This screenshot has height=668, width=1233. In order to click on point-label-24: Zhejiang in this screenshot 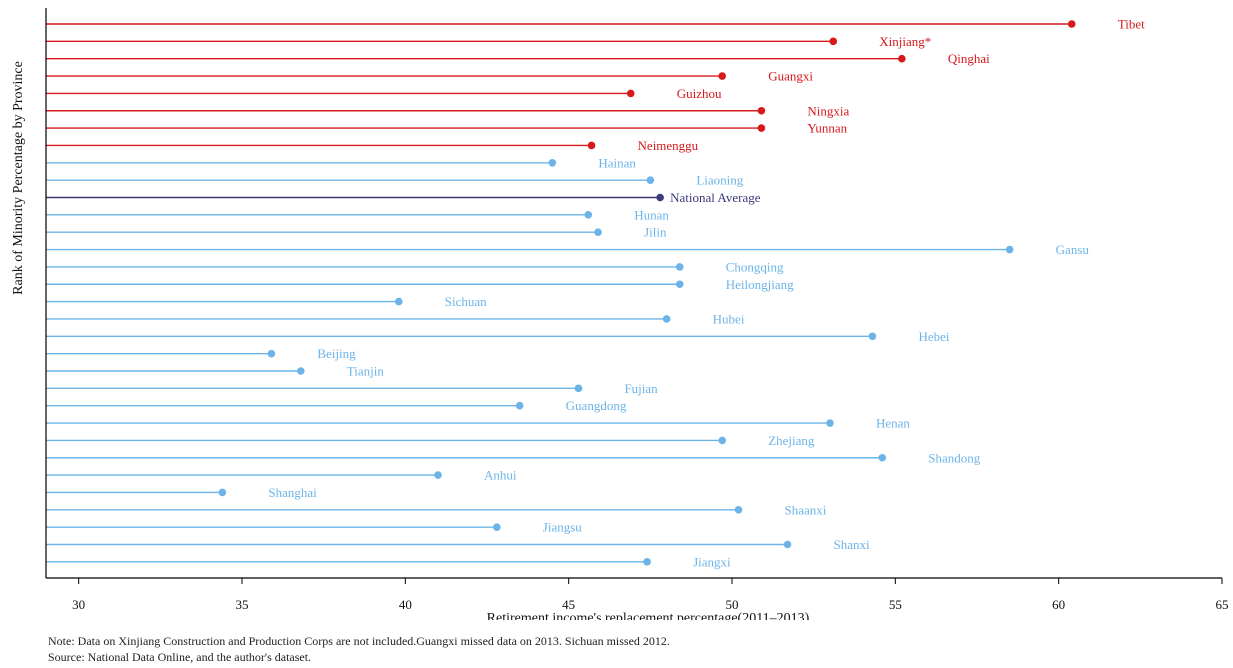, I will do `click(791, 440)`.